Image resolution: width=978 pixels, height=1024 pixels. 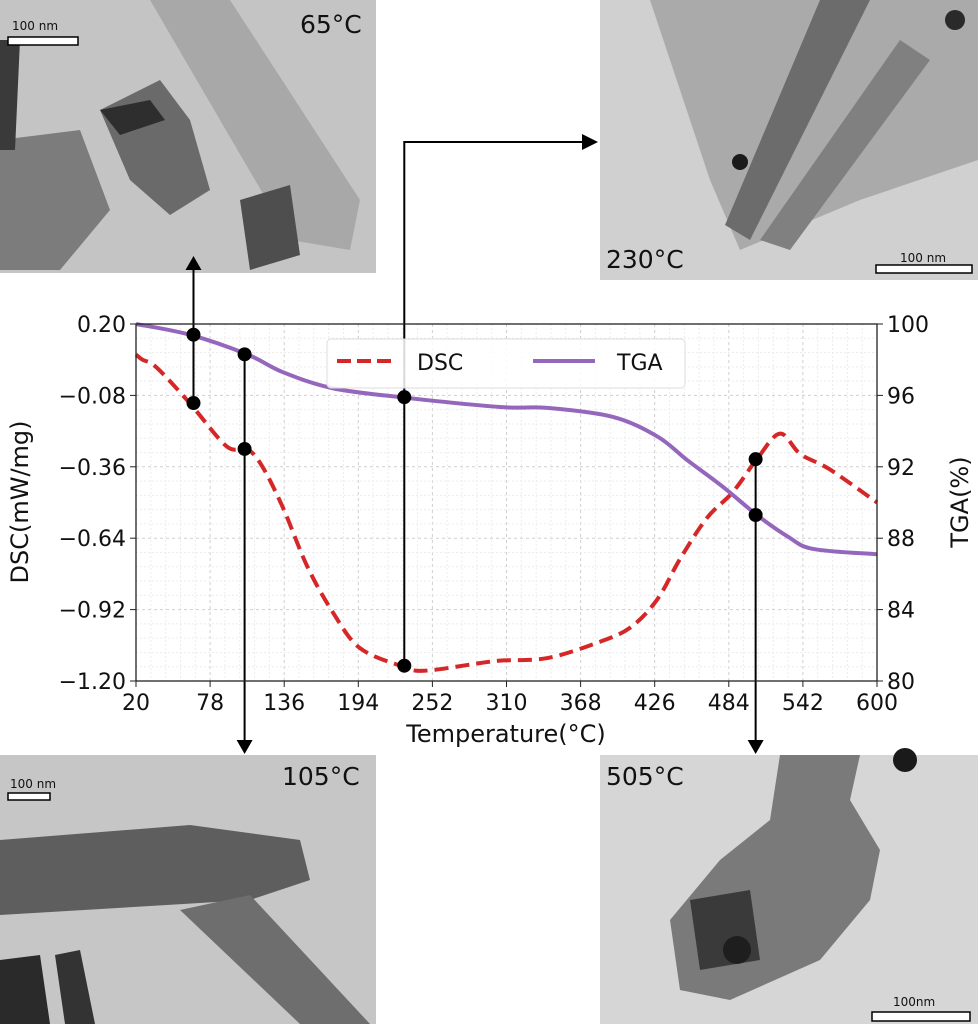 I want to click on y2-tick-label: 88, so click(x=901, y=539).